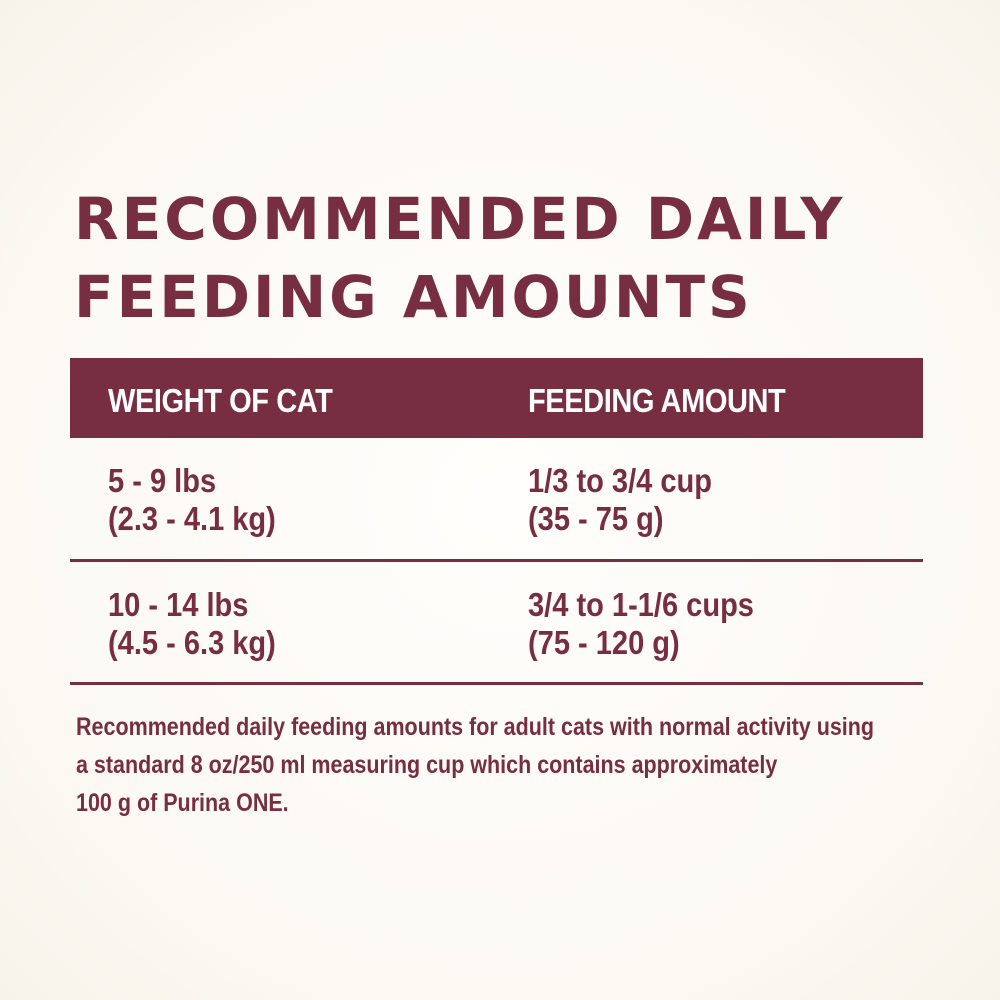 The height and width of the screenshot is (1000, 1000). Describe the element at coordinates (641, 623) in the screenshot. I see `amount-cell: 3/4 to 1-1/6 cups (75 - 120 g)` at that location.